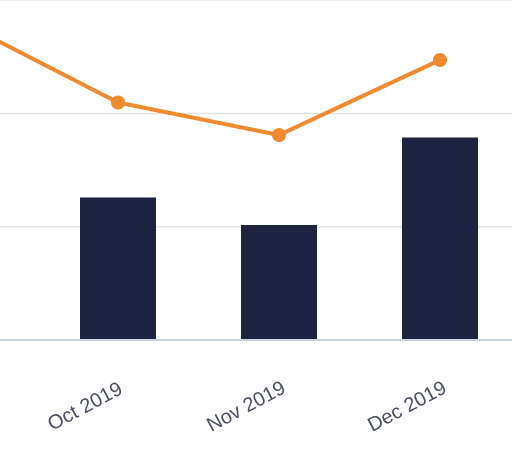 The height and width of the screenshot is (457, 512). I want to click on x-tick-label: Dec 2019, so click(407, 407).